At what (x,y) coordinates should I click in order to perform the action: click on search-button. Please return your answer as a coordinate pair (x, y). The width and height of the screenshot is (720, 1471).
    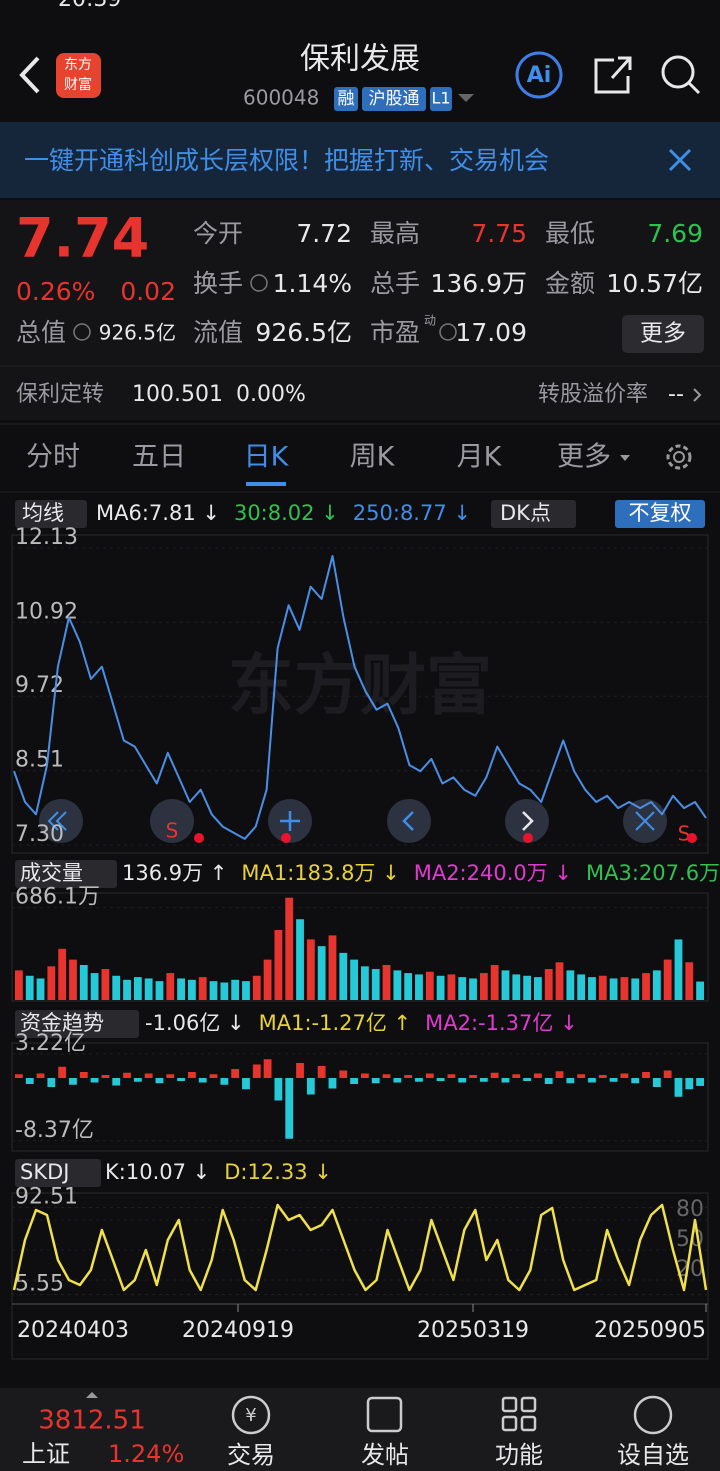
    Looking at the image, I should click on (678, 72).